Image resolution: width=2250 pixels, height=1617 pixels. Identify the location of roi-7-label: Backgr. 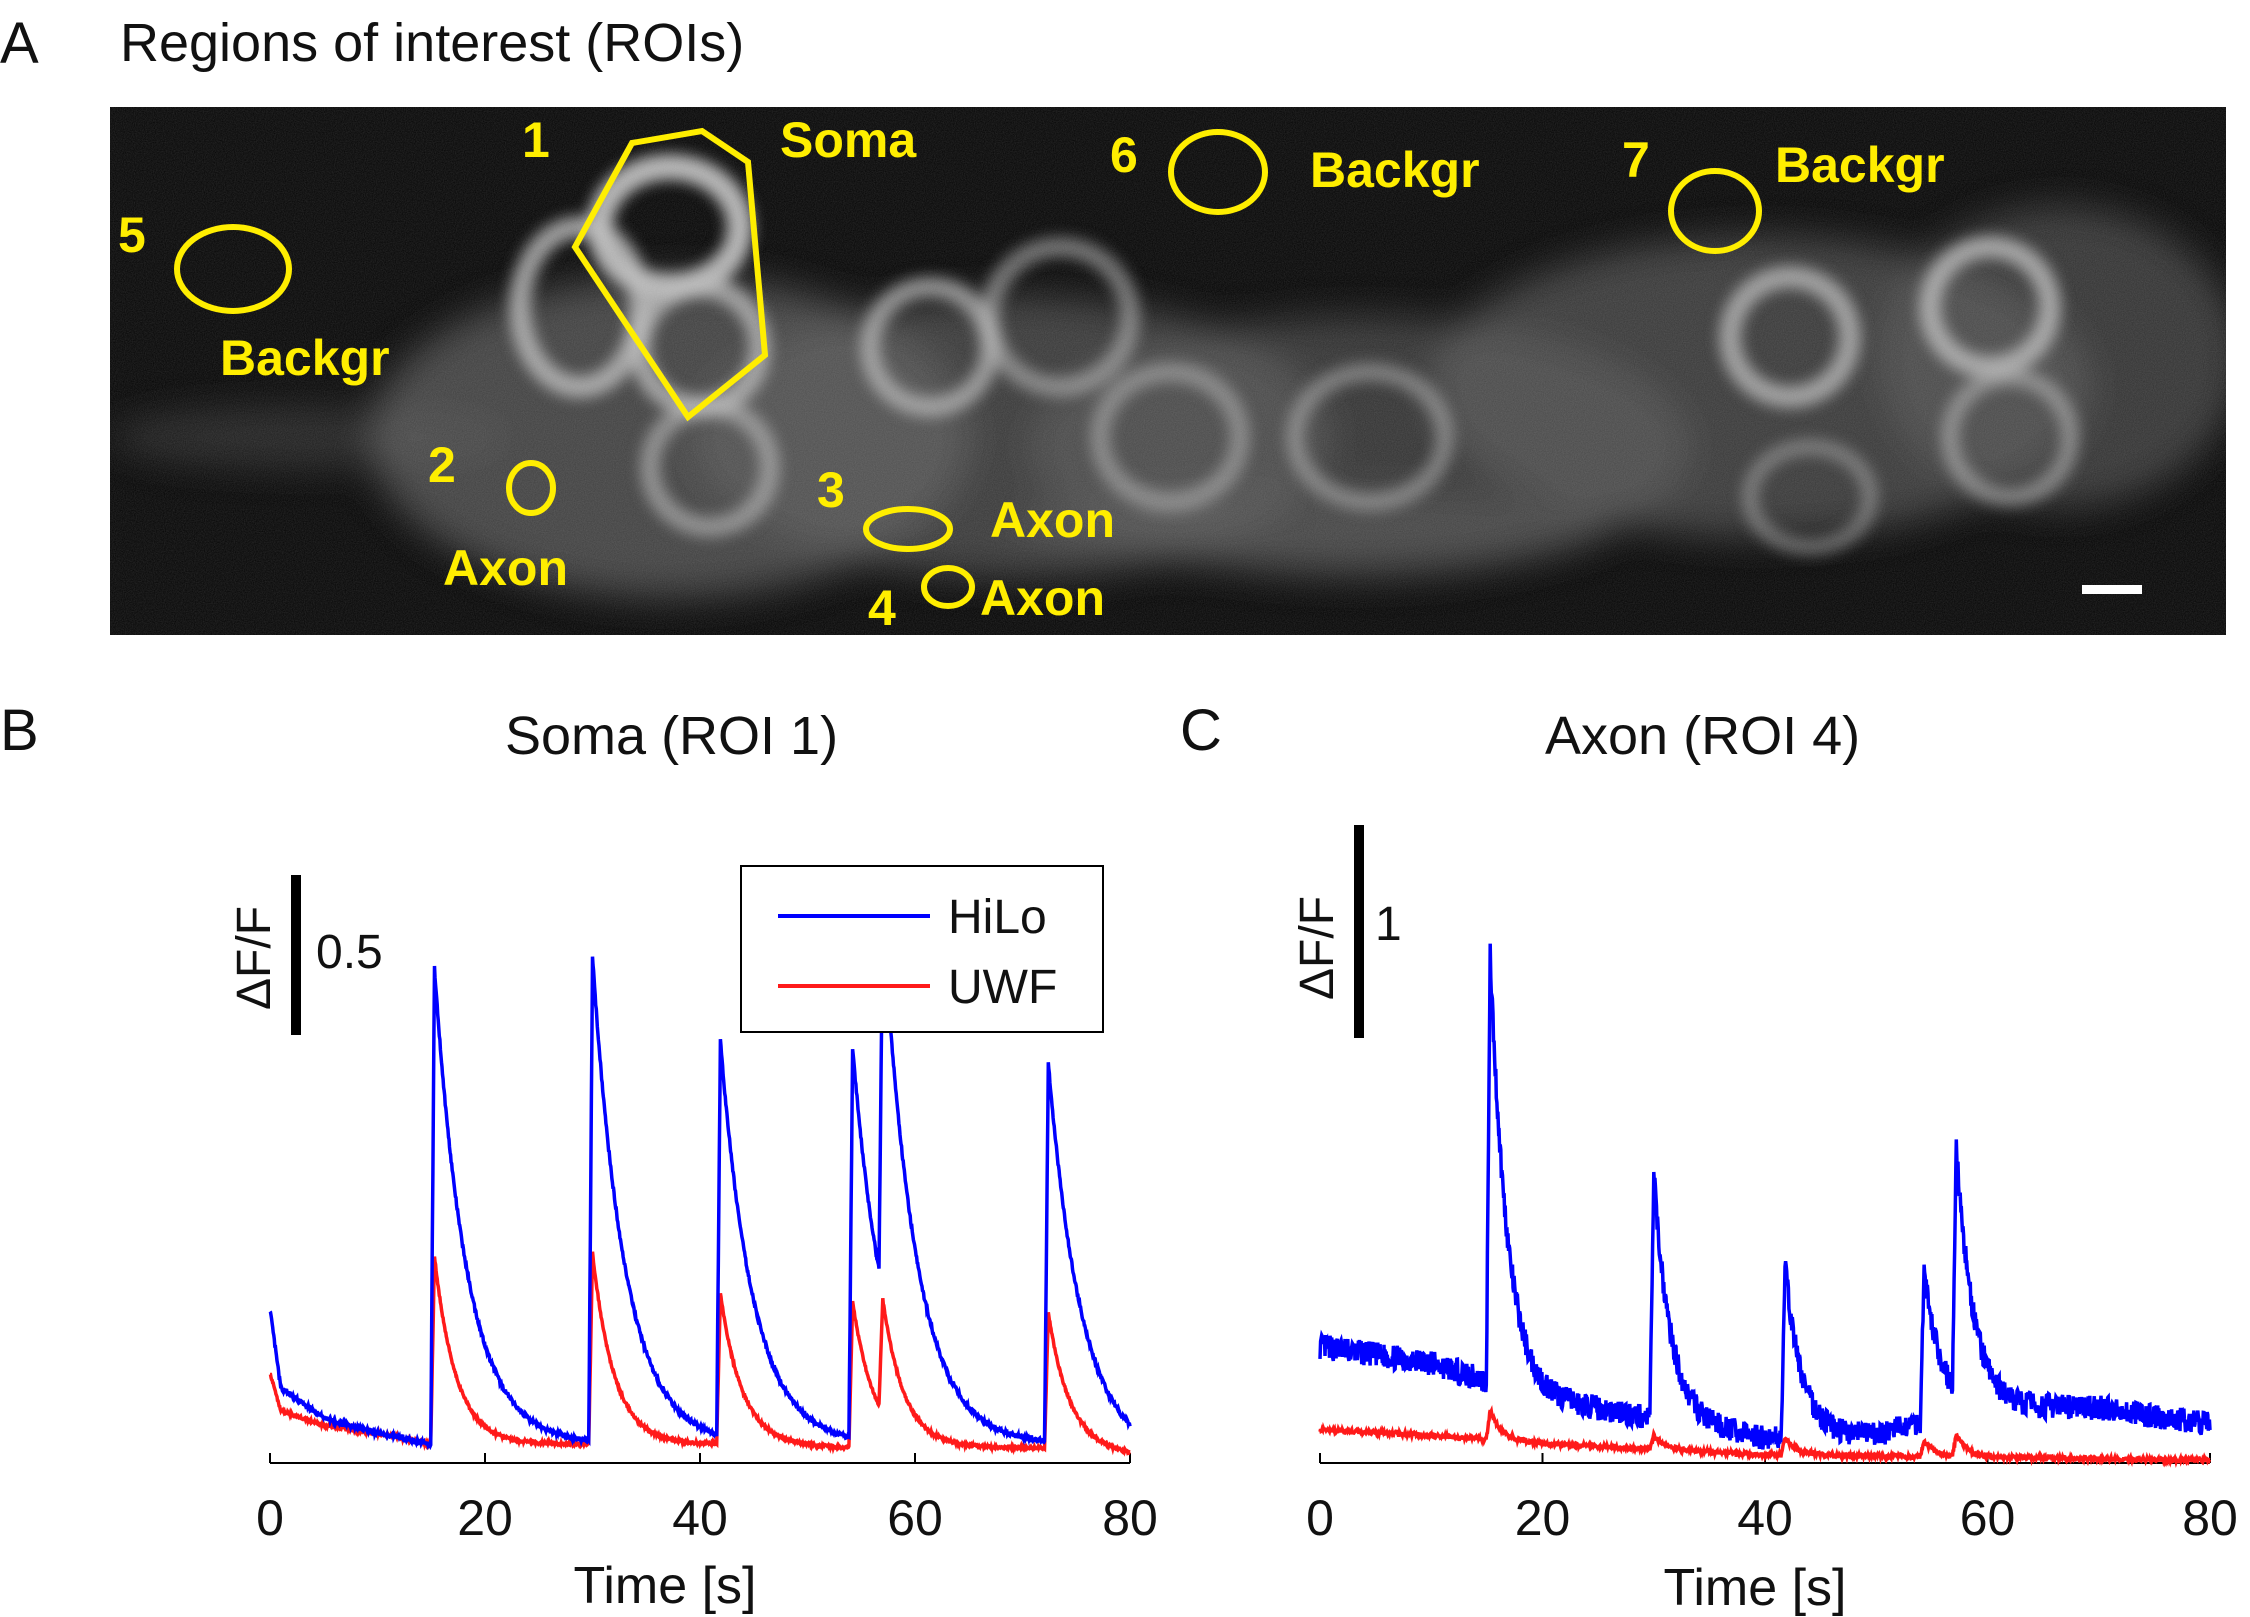
(1860, 165).